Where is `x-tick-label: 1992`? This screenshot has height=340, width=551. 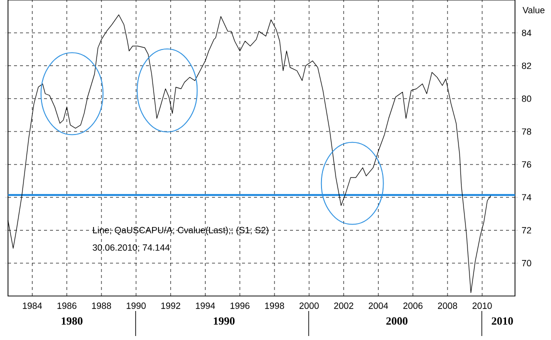
x-tick-label: 1992 is located at coordinates (170, 305).